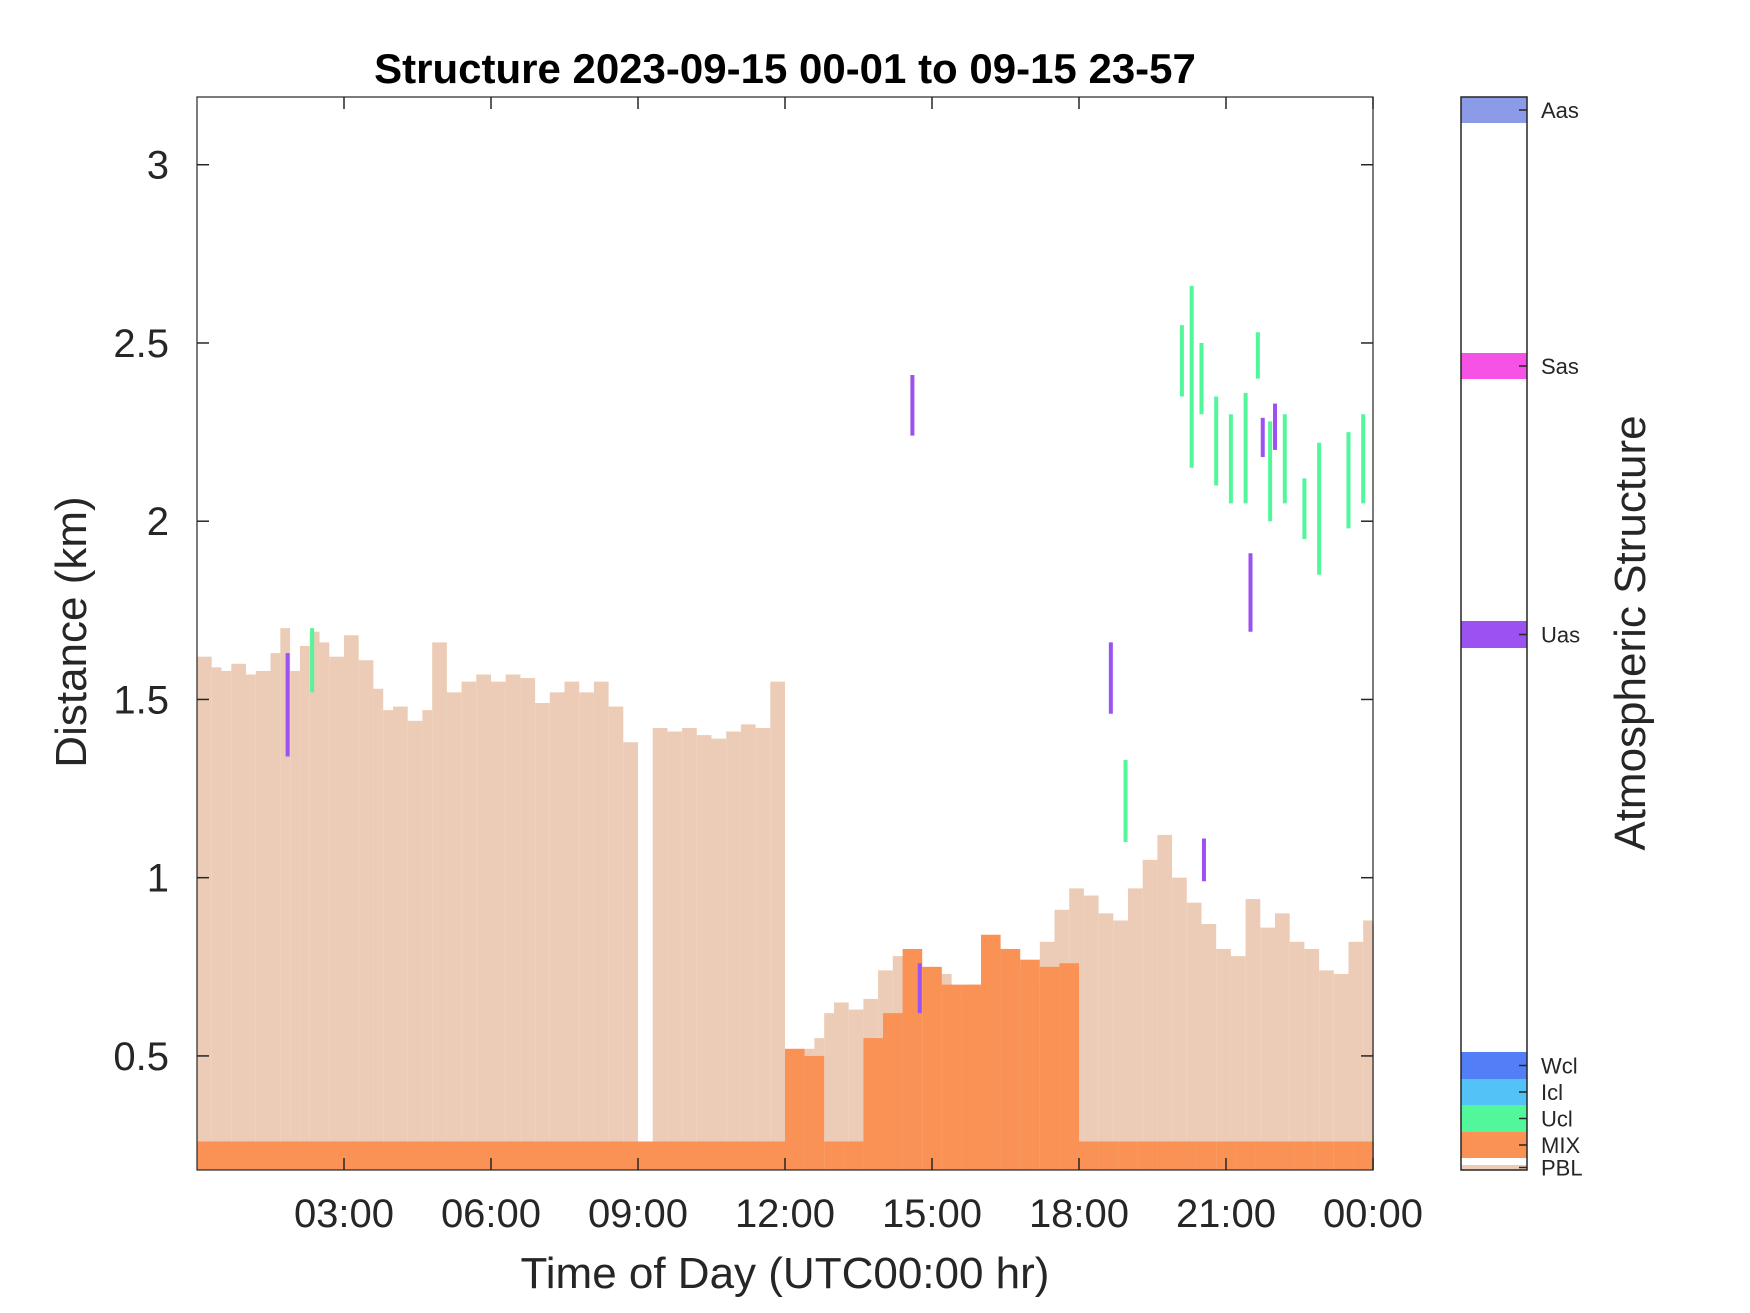 Image resolution: width=1750 pixels, height=1313 pixels. What do you see at coordinates (1630, 632) in the screenshot?
I see `colorbar-label: Atmospheric Structure` at bounding box center [1630, 632].